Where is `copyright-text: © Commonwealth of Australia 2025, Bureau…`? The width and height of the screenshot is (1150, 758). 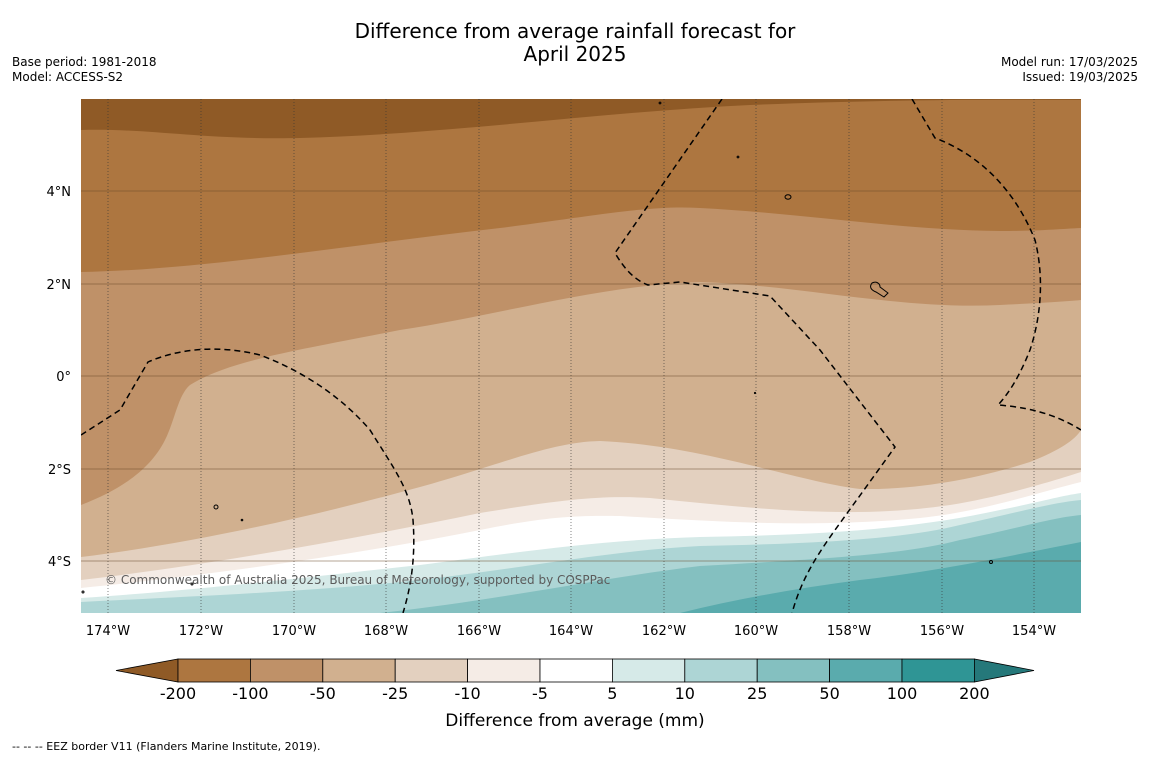
copyright-text: © Commonwealth of Australia 2025, Bureau… is located at coordinates (357, 580).